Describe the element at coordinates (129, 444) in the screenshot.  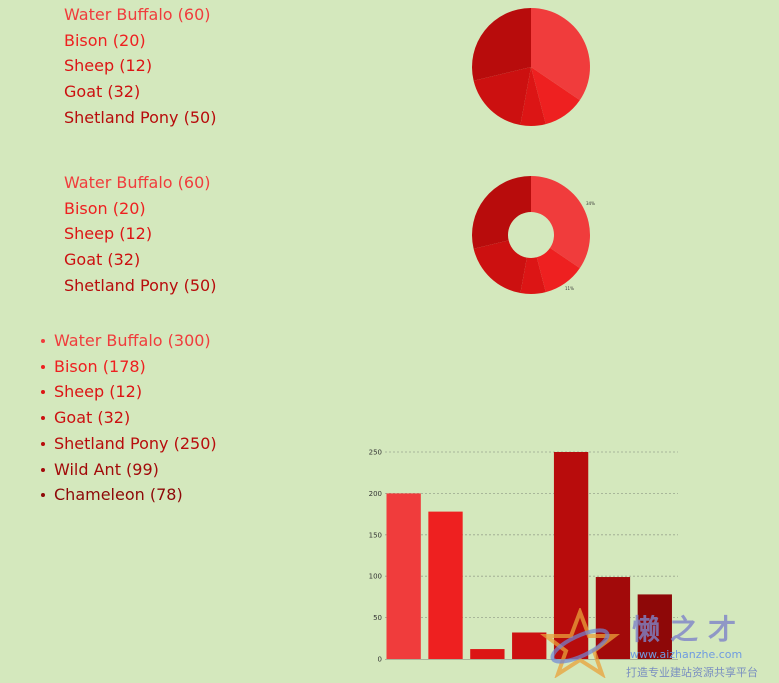
I see `legend-item: Shetland Pony (250)` at that location.